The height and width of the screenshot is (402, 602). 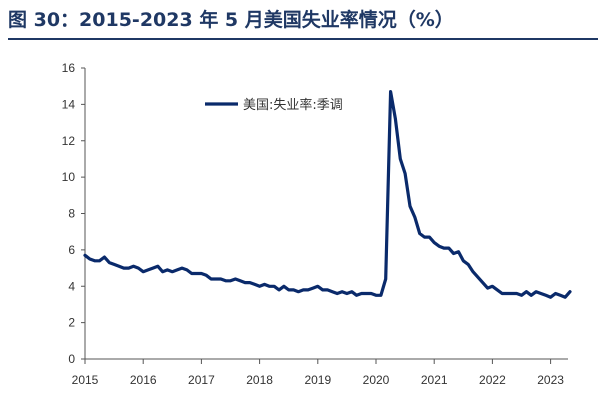 I want to click on y-tick-label: 6, so click(x=71, y=250).